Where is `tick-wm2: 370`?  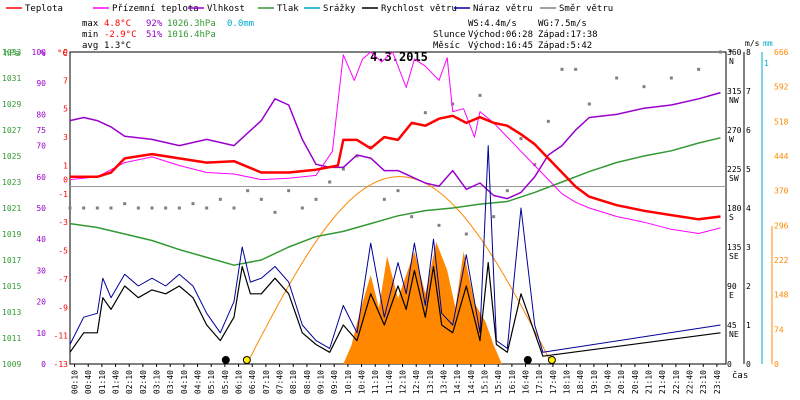
tick-wm2: 370 is located at coordinates (781, 191).